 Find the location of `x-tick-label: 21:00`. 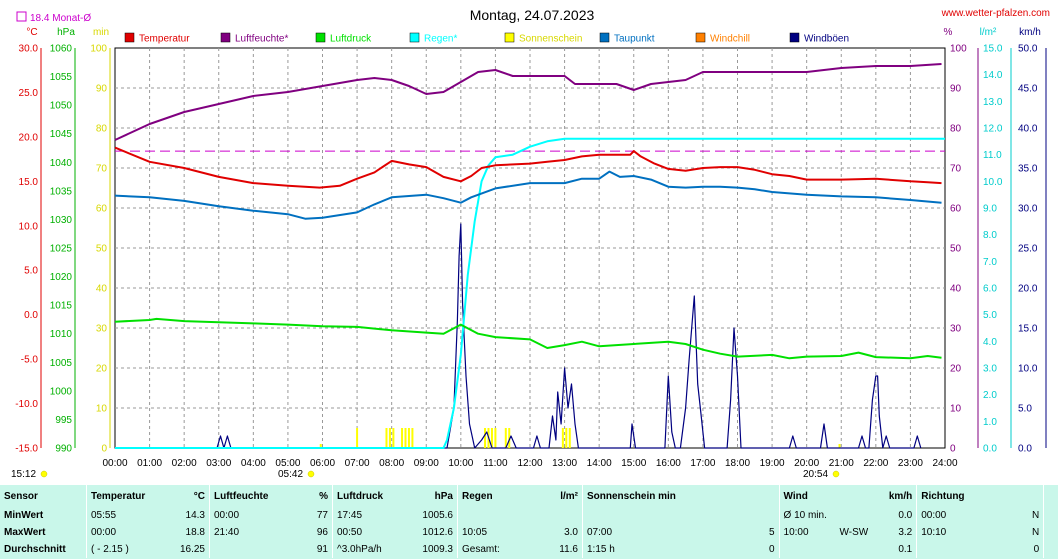

x-tick-label: 21:00 is located at coordinates (841, 463).